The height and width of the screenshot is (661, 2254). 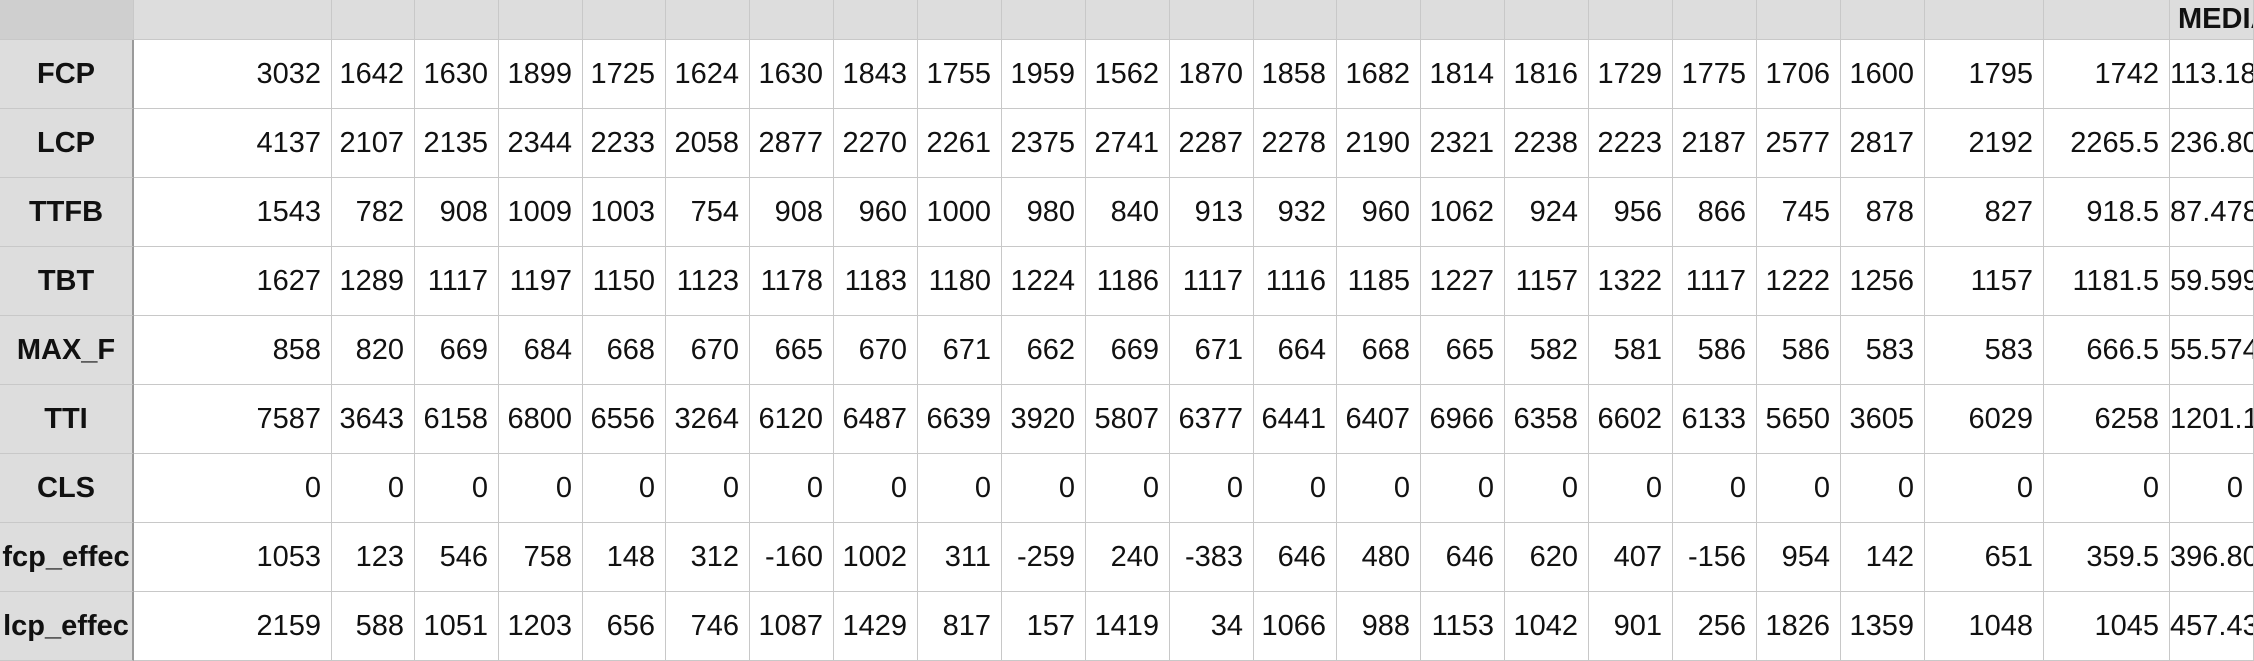 What do you see at coordinates (541, 350) in the screenshot?
I see `table-cell: 684` at bounding box center [541, 350].